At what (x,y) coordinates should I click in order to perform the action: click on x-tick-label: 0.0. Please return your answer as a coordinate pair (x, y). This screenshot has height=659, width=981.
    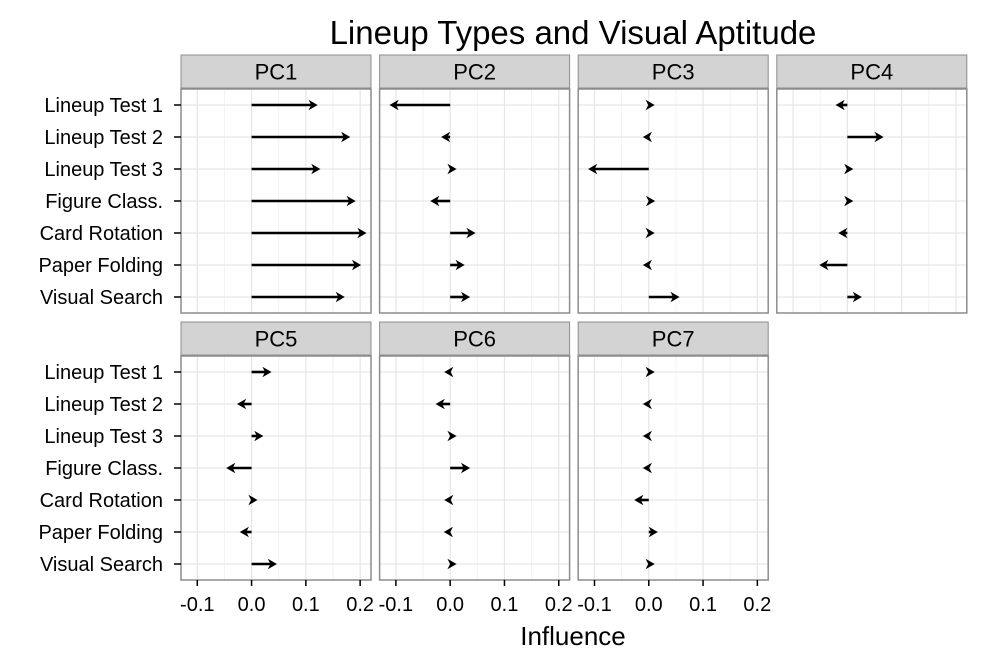
    Looking at the image, I should click on (252, 605).